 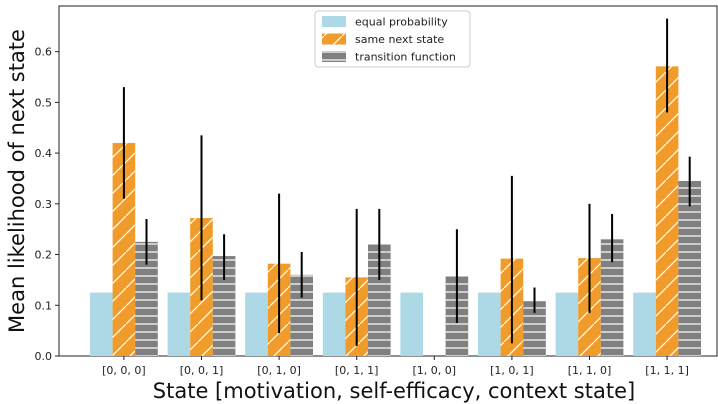 I want to click on x-tick-label: [0, 0, 0], so click(x=124, y=370).